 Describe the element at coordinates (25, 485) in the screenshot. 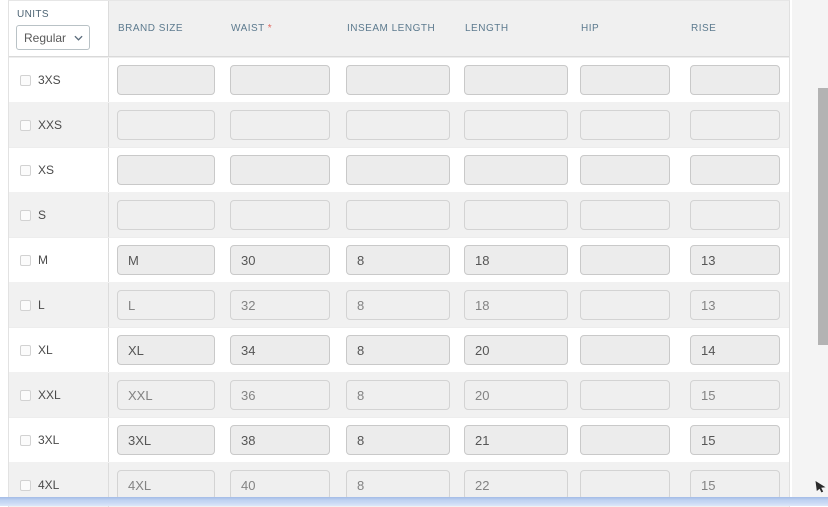

I see `size-checkbox-4xl` at that location.